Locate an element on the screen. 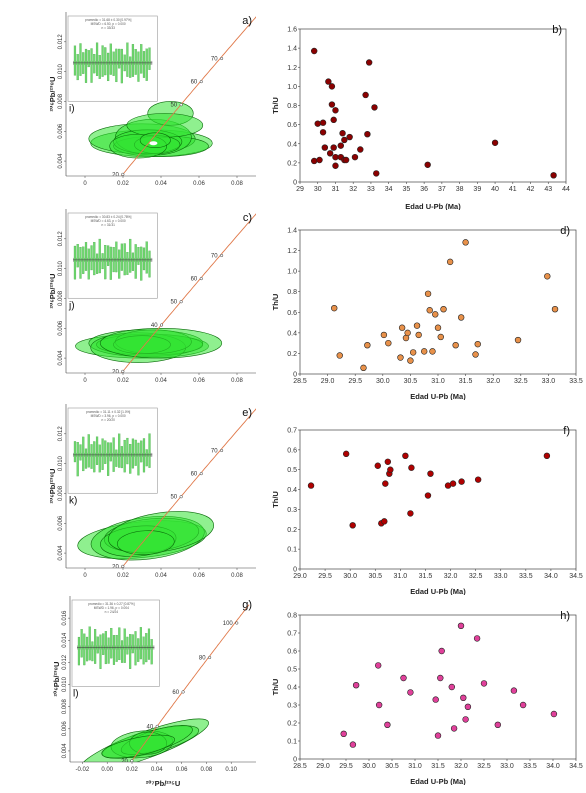  x-tick-label: 30 is located at coordinates (318, 189).